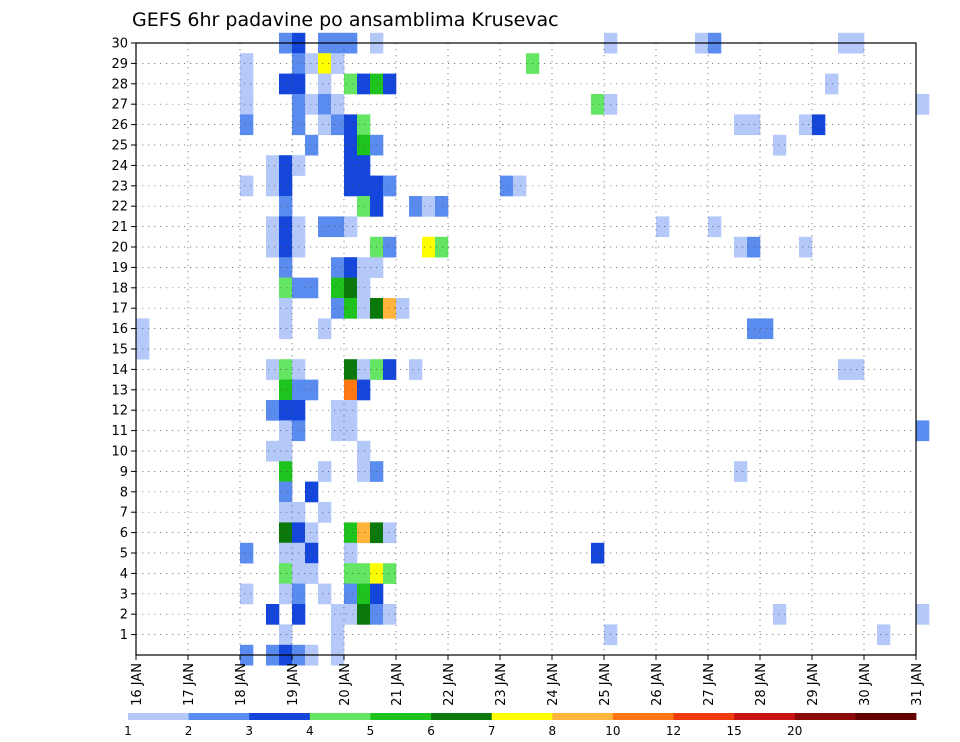 This screenshot has width=960, height=742. What do you see at coordinates (865, 684) in the screenshot?
I see `x-tick-label: 30 JAN` at bounding box center [865, 684].